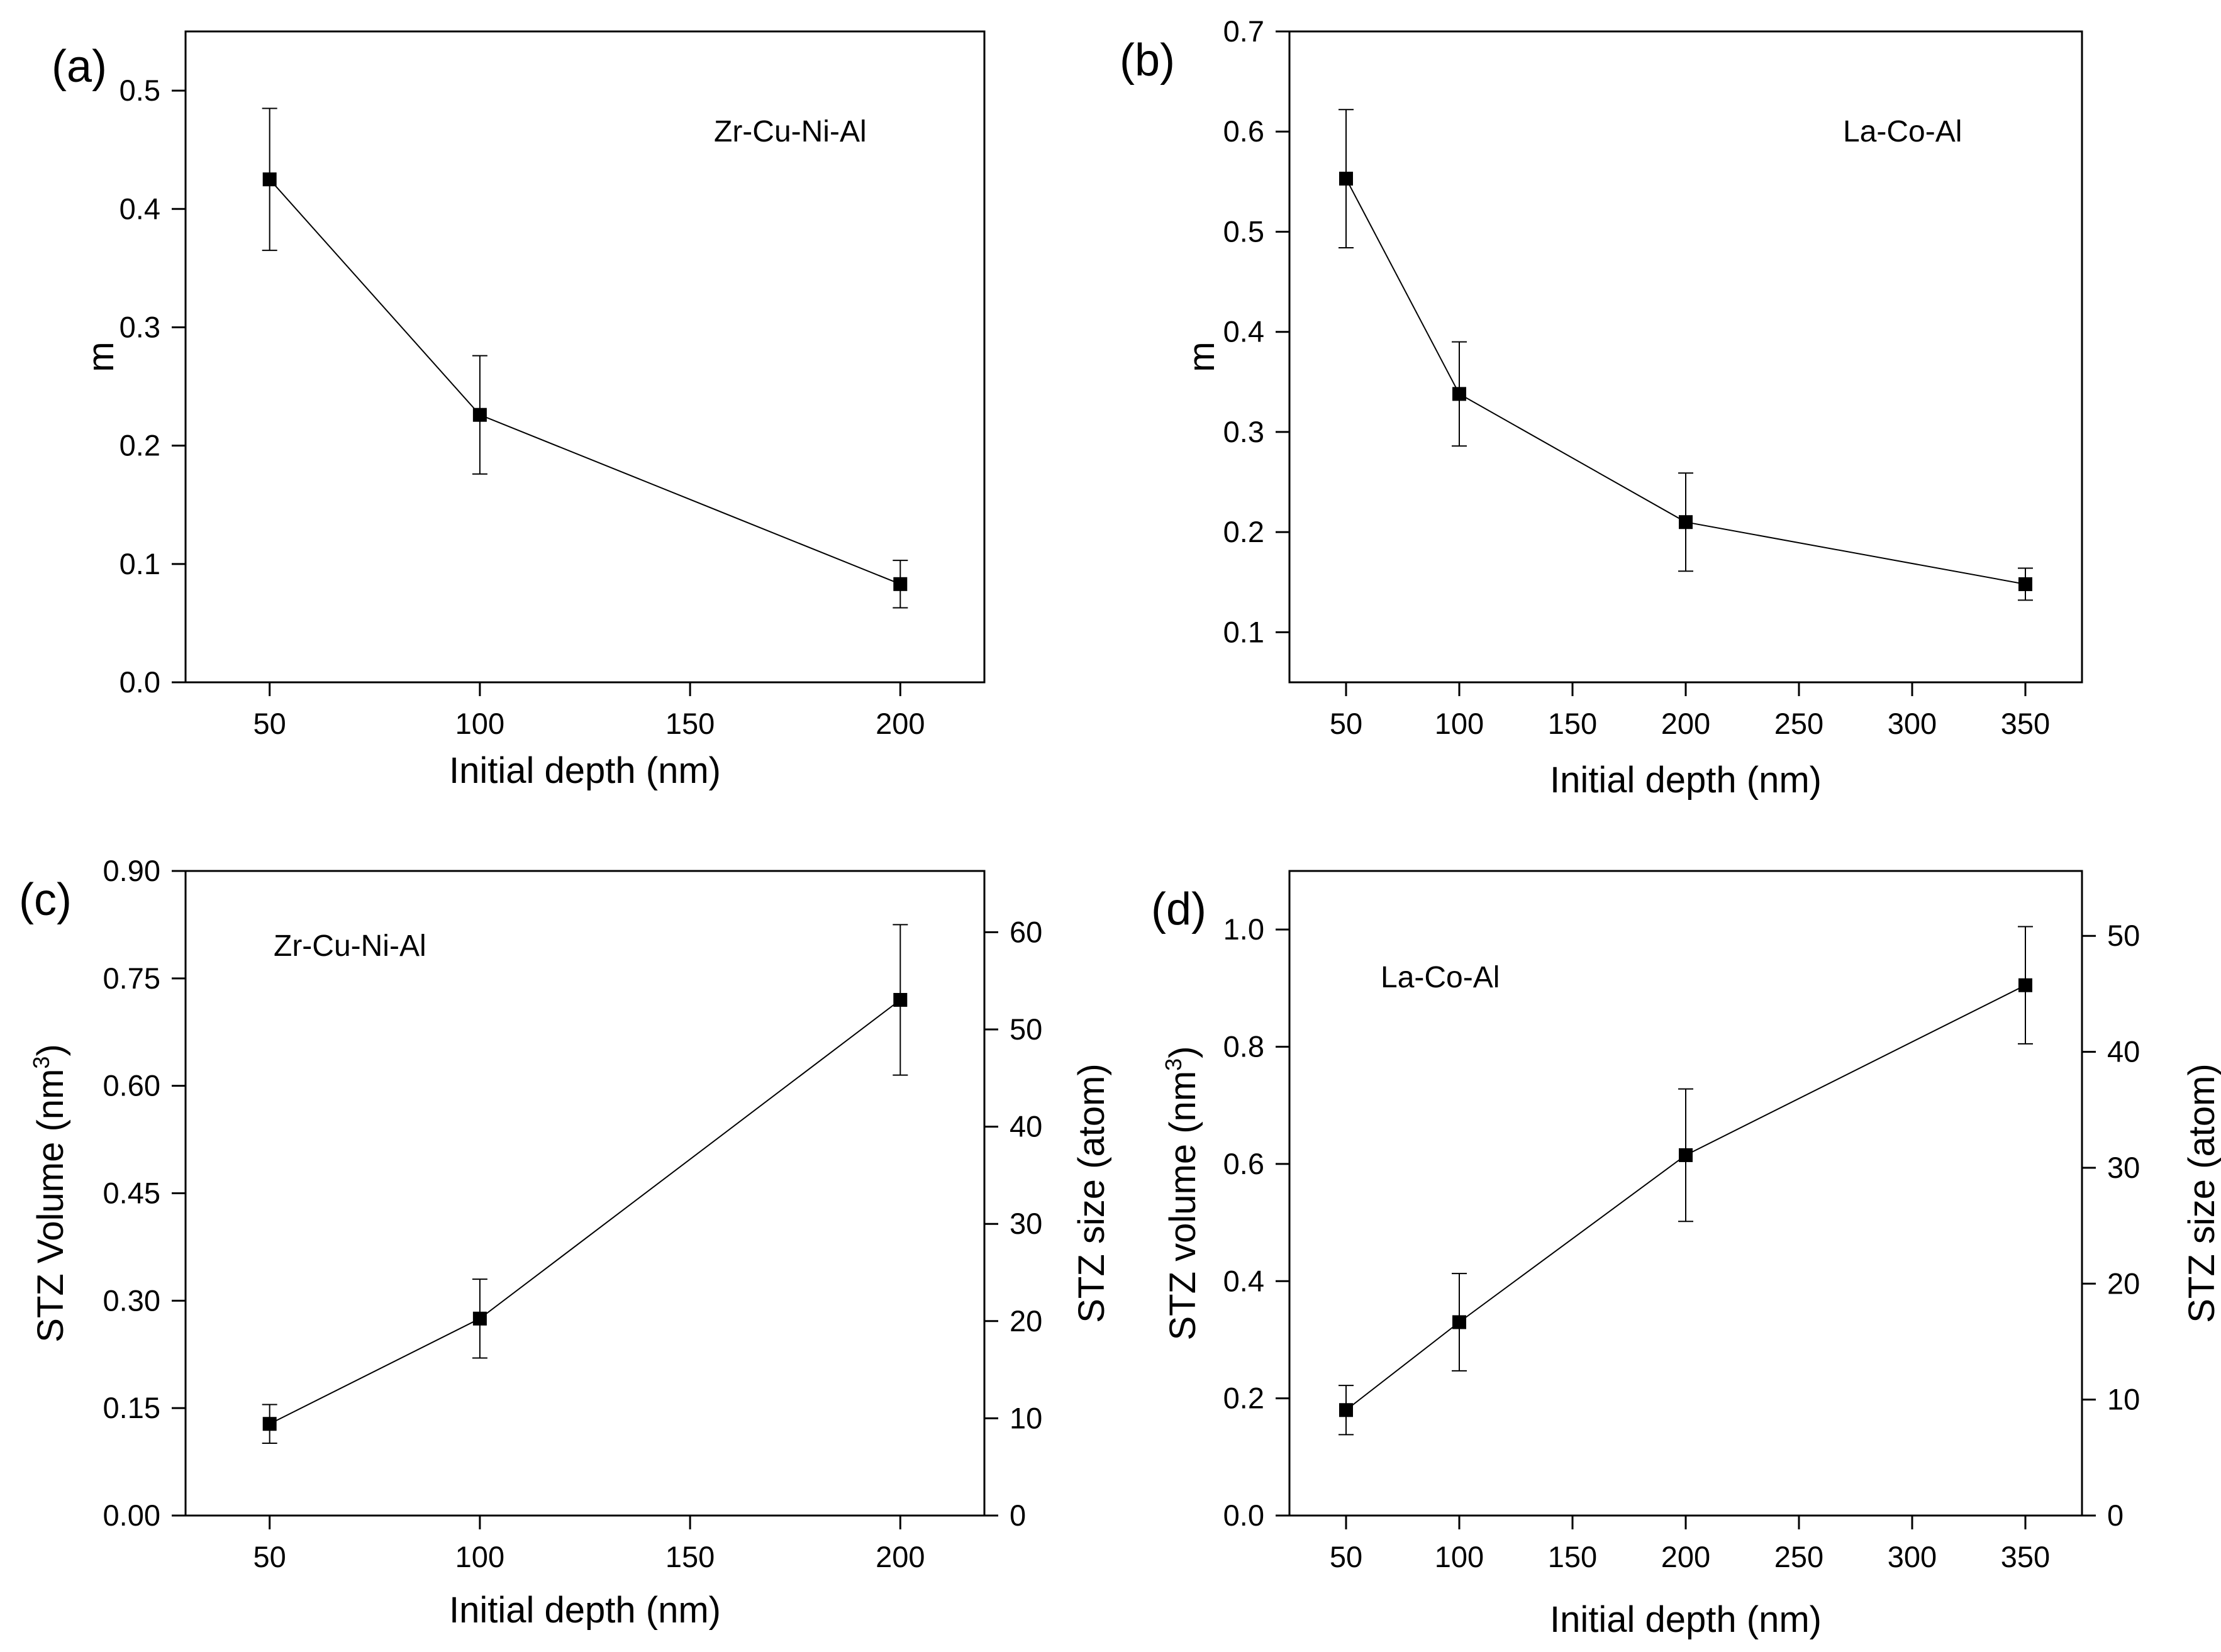  What do you see at coordinates (1243, 1046) in the screenshot?
I see `y-tick-label: 0.8` at bounding box center [1243, 1046].